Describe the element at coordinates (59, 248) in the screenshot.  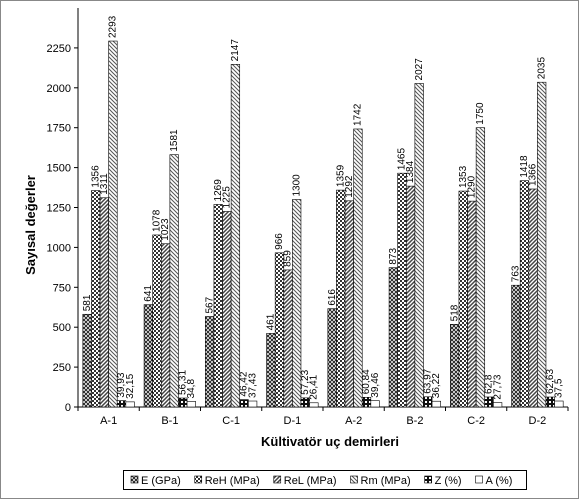
I see `y-tick-label: 1000` at that location.